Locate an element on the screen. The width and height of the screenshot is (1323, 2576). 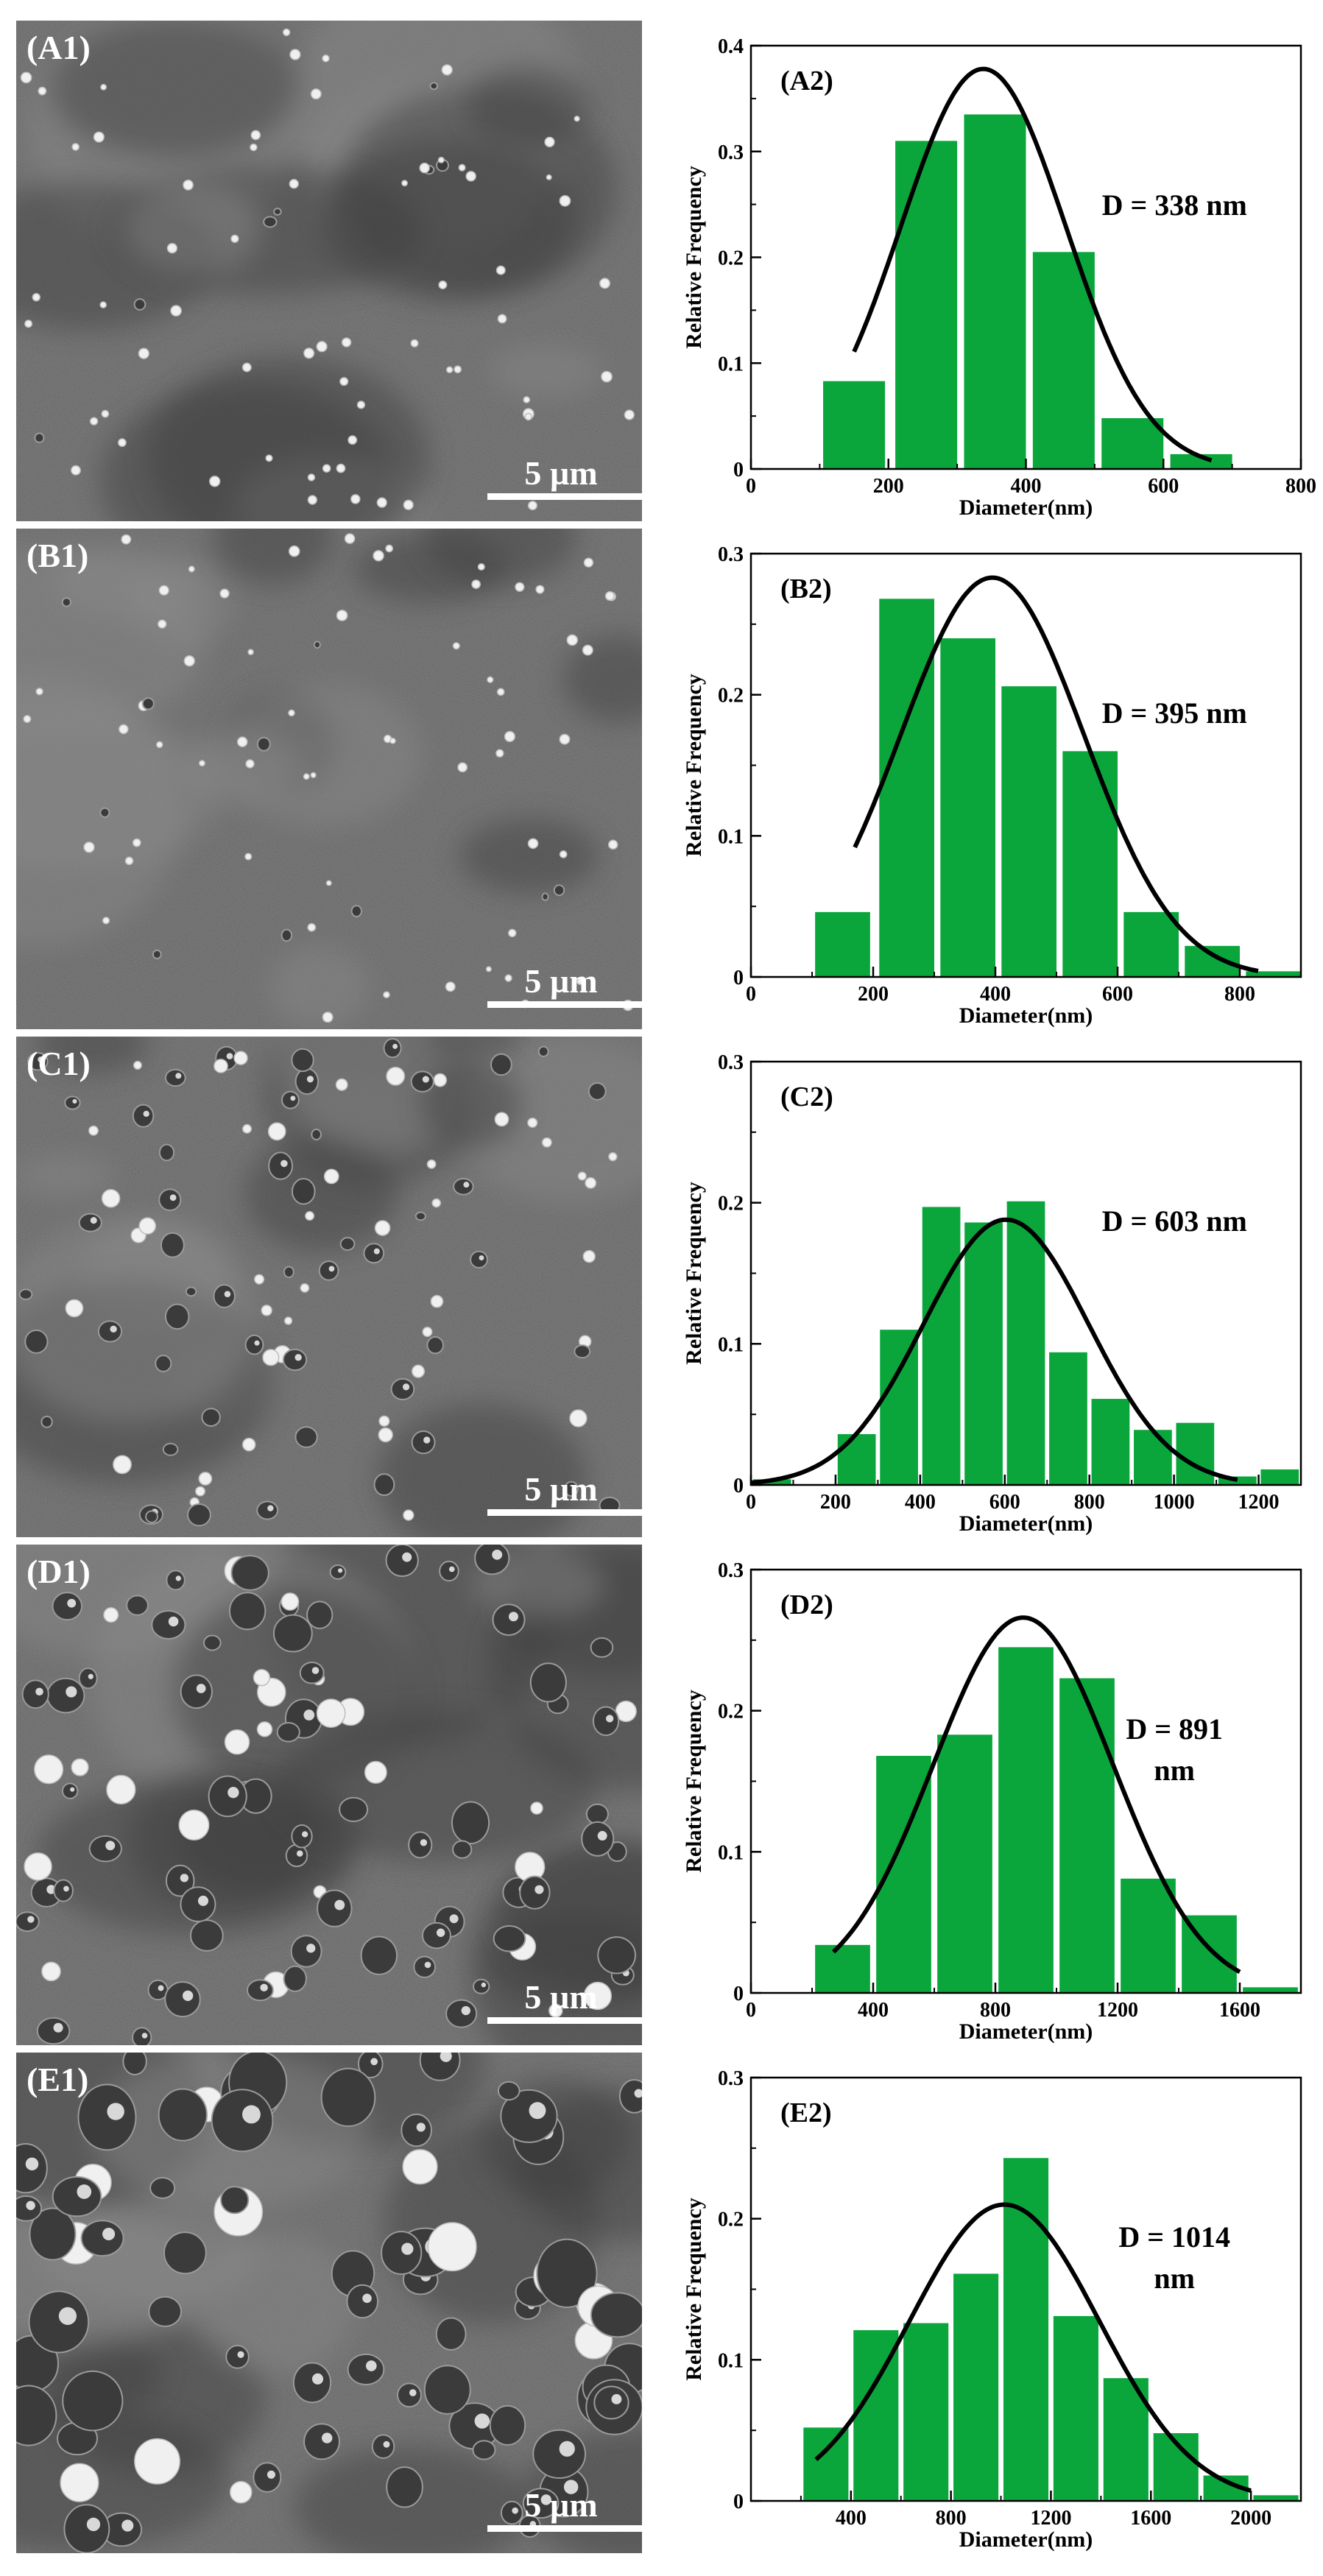
chart-panel-label: (D2) is located at coordinates (807, 1604).